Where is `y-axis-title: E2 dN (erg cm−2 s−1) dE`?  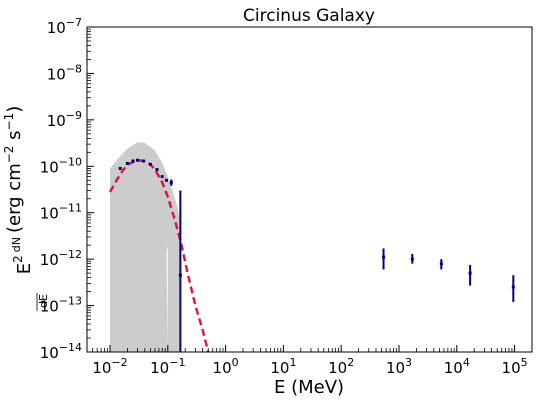
y-axis-title: E2 dN (erg cm−2 s−1) dE is located at coordinates (26, 208).